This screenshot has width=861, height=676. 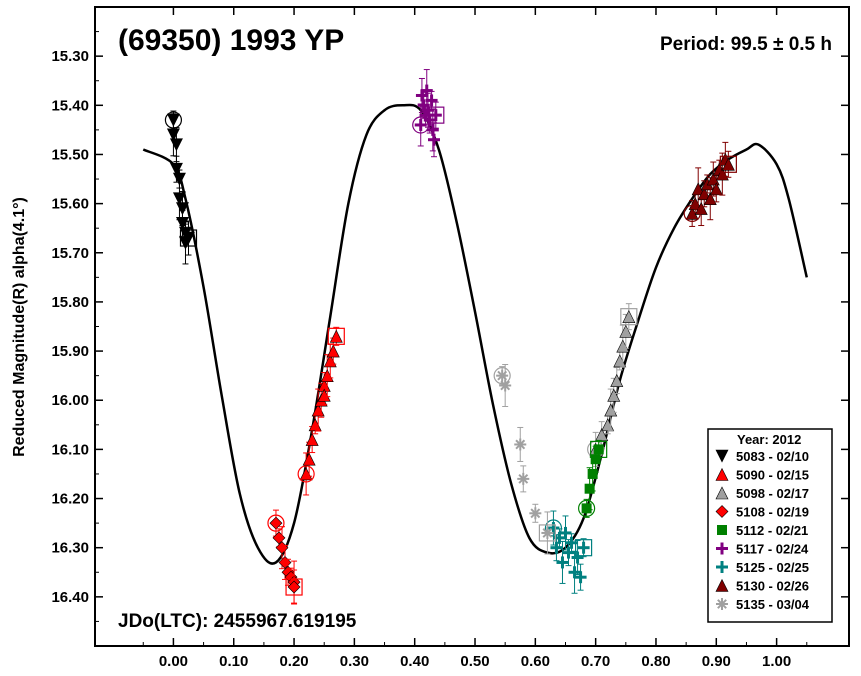 What do you see at coordinates (772, 567) in the screenshot?
I see `legend-label: 5125 - 02/25` at bounding box center [772, 567].